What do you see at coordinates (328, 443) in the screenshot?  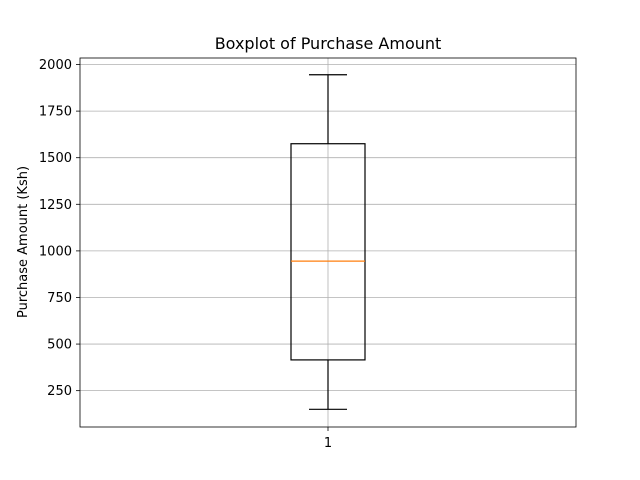 I see `x-tick-label: 1` at bounding box center [328, 443].